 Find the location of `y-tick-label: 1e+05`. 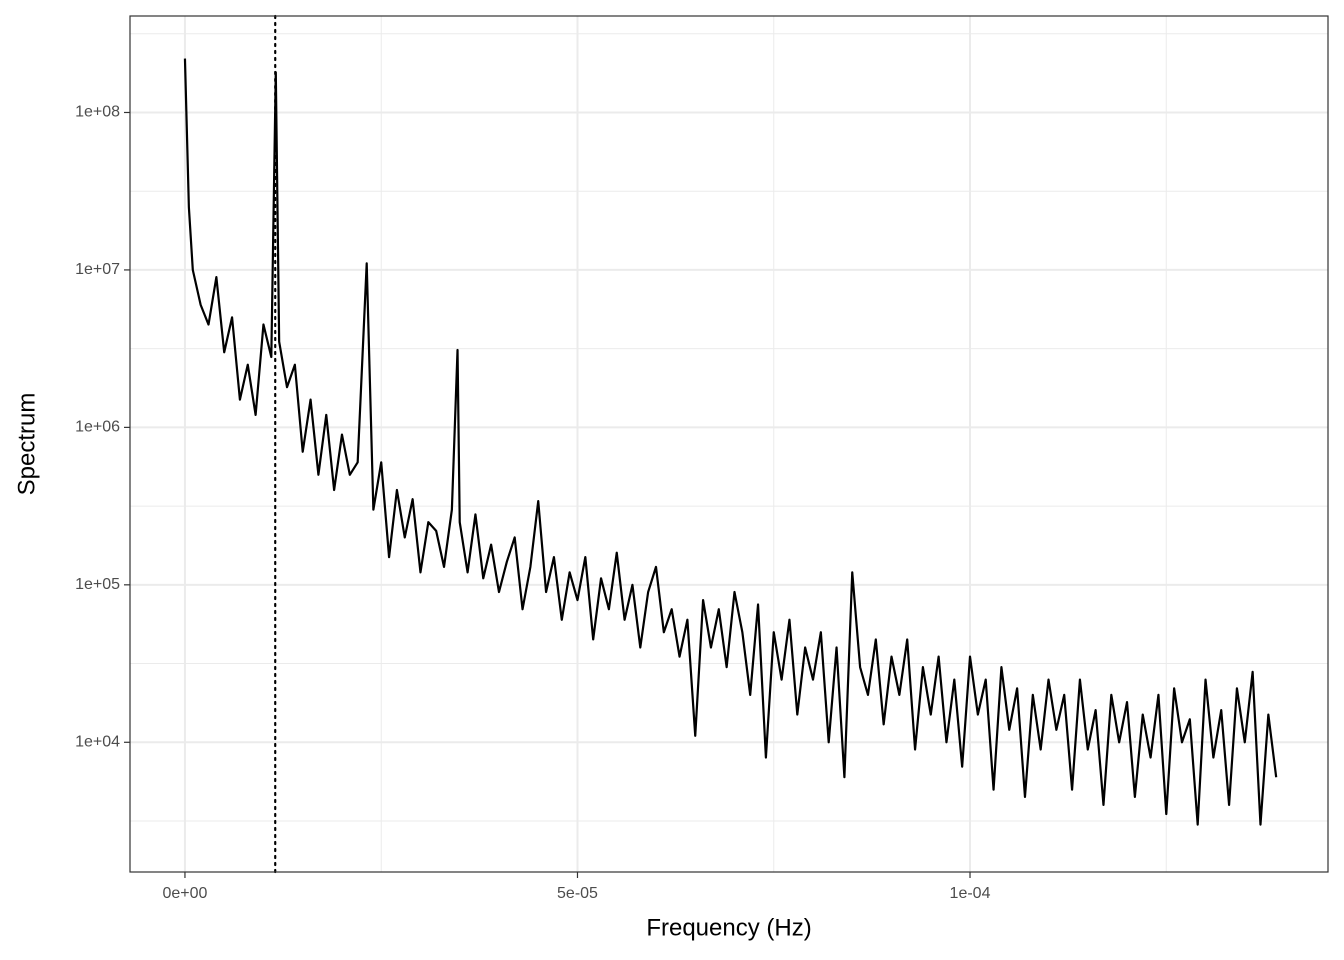

y-tick-label: 1e+05 is located at coordinates (97, 584).